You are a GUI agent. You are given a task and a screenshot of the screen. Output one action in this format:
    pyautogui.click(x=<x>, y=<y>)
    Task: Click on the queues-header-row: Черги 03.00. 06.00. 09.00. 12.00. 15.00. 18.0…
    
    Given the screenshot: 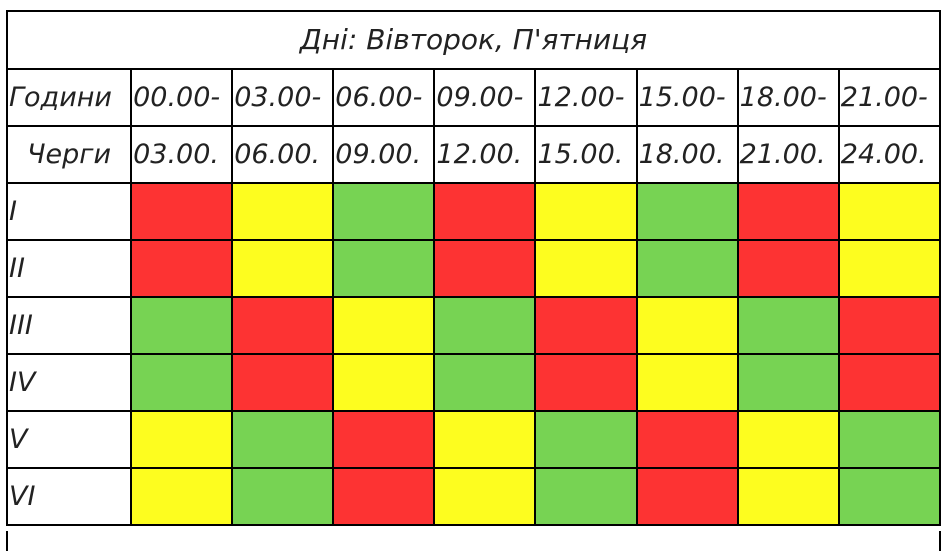 What is the action you would take?
    pyautogui.click(x=473, y=154)
    